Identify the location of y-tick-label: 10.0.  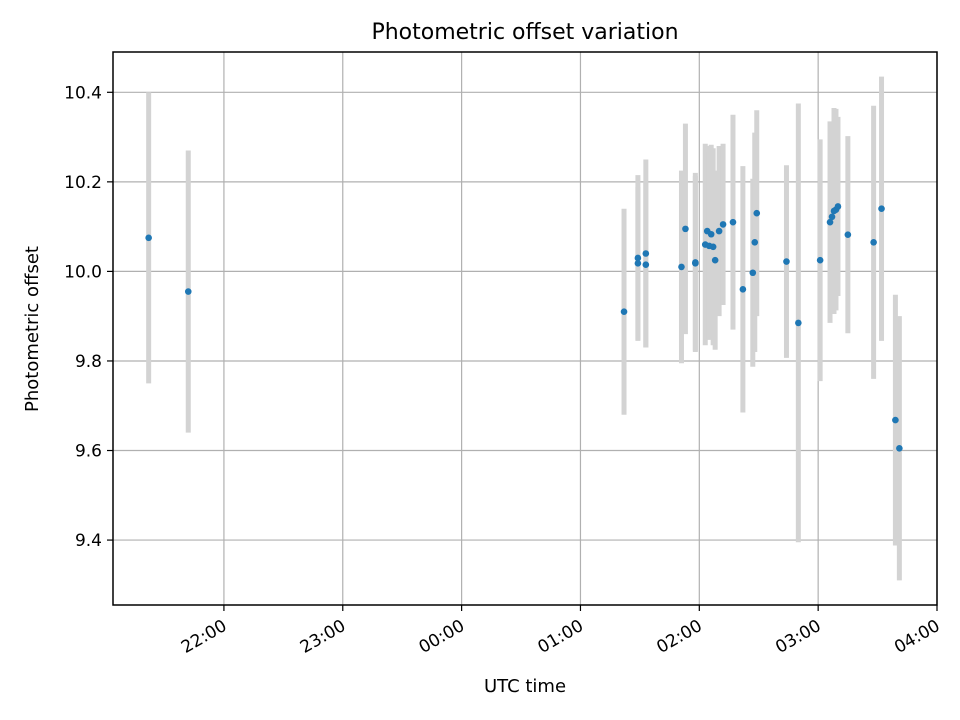
(83, 272).